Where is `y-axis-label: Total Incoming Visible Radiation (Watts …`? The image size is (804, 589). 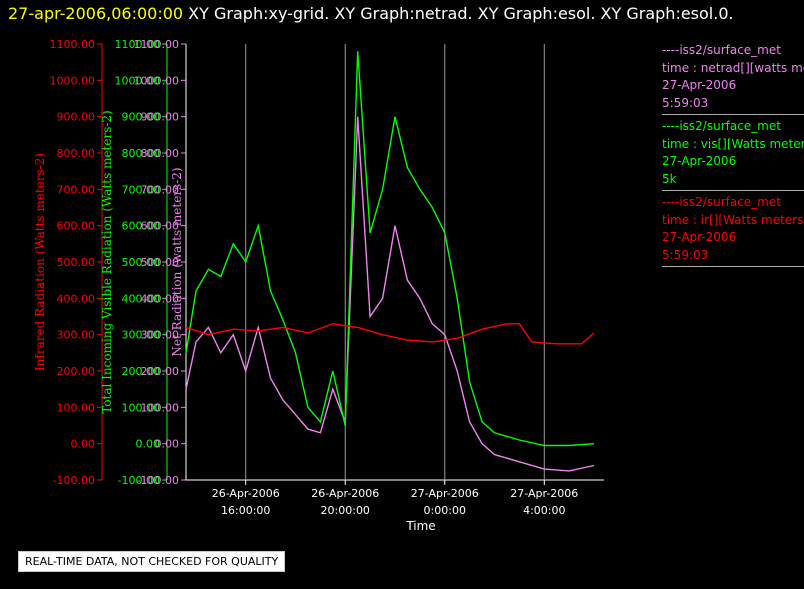
y-axis-label: Total Incoming Visible Radiation (Watts … is located at coordinates (107, 262).